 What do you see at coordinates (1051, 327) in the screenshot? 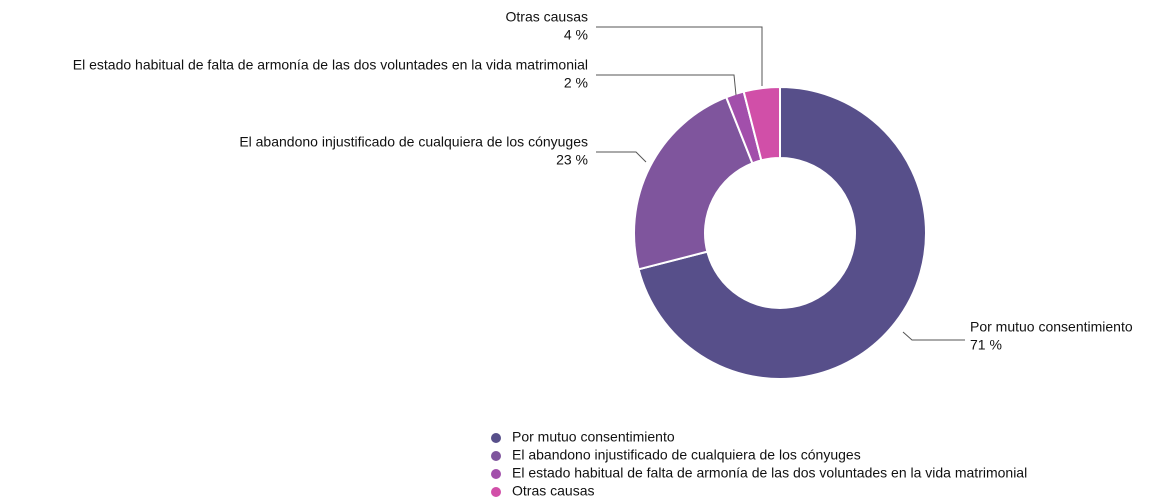
I see `slice-label: Por mutuo consentimiento` at bounding box center [1051, 327].